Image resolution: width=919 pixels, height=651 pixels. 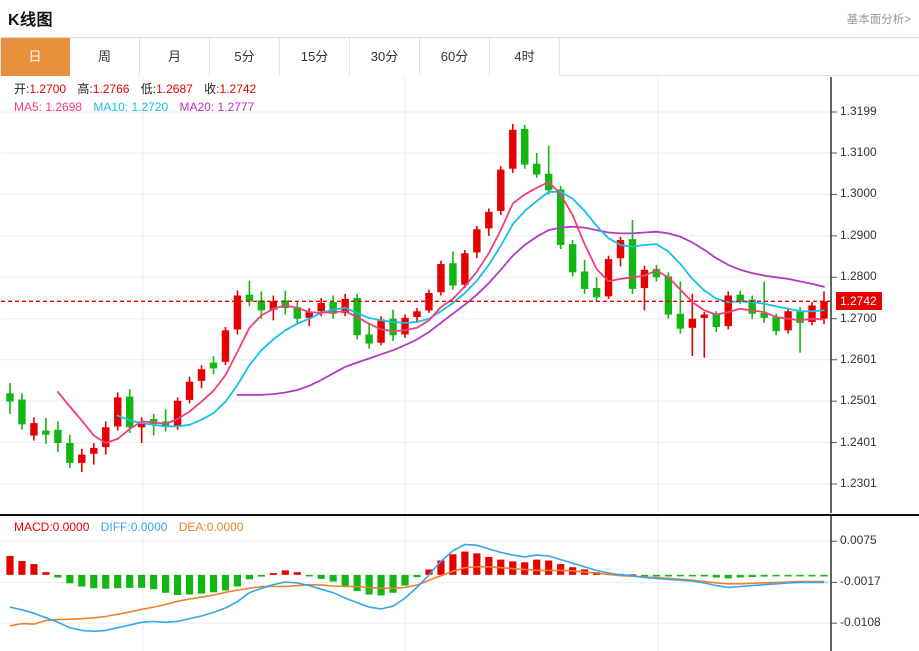 I want to click on price-tick-label: 1.2800, so click(x=858, y=276).